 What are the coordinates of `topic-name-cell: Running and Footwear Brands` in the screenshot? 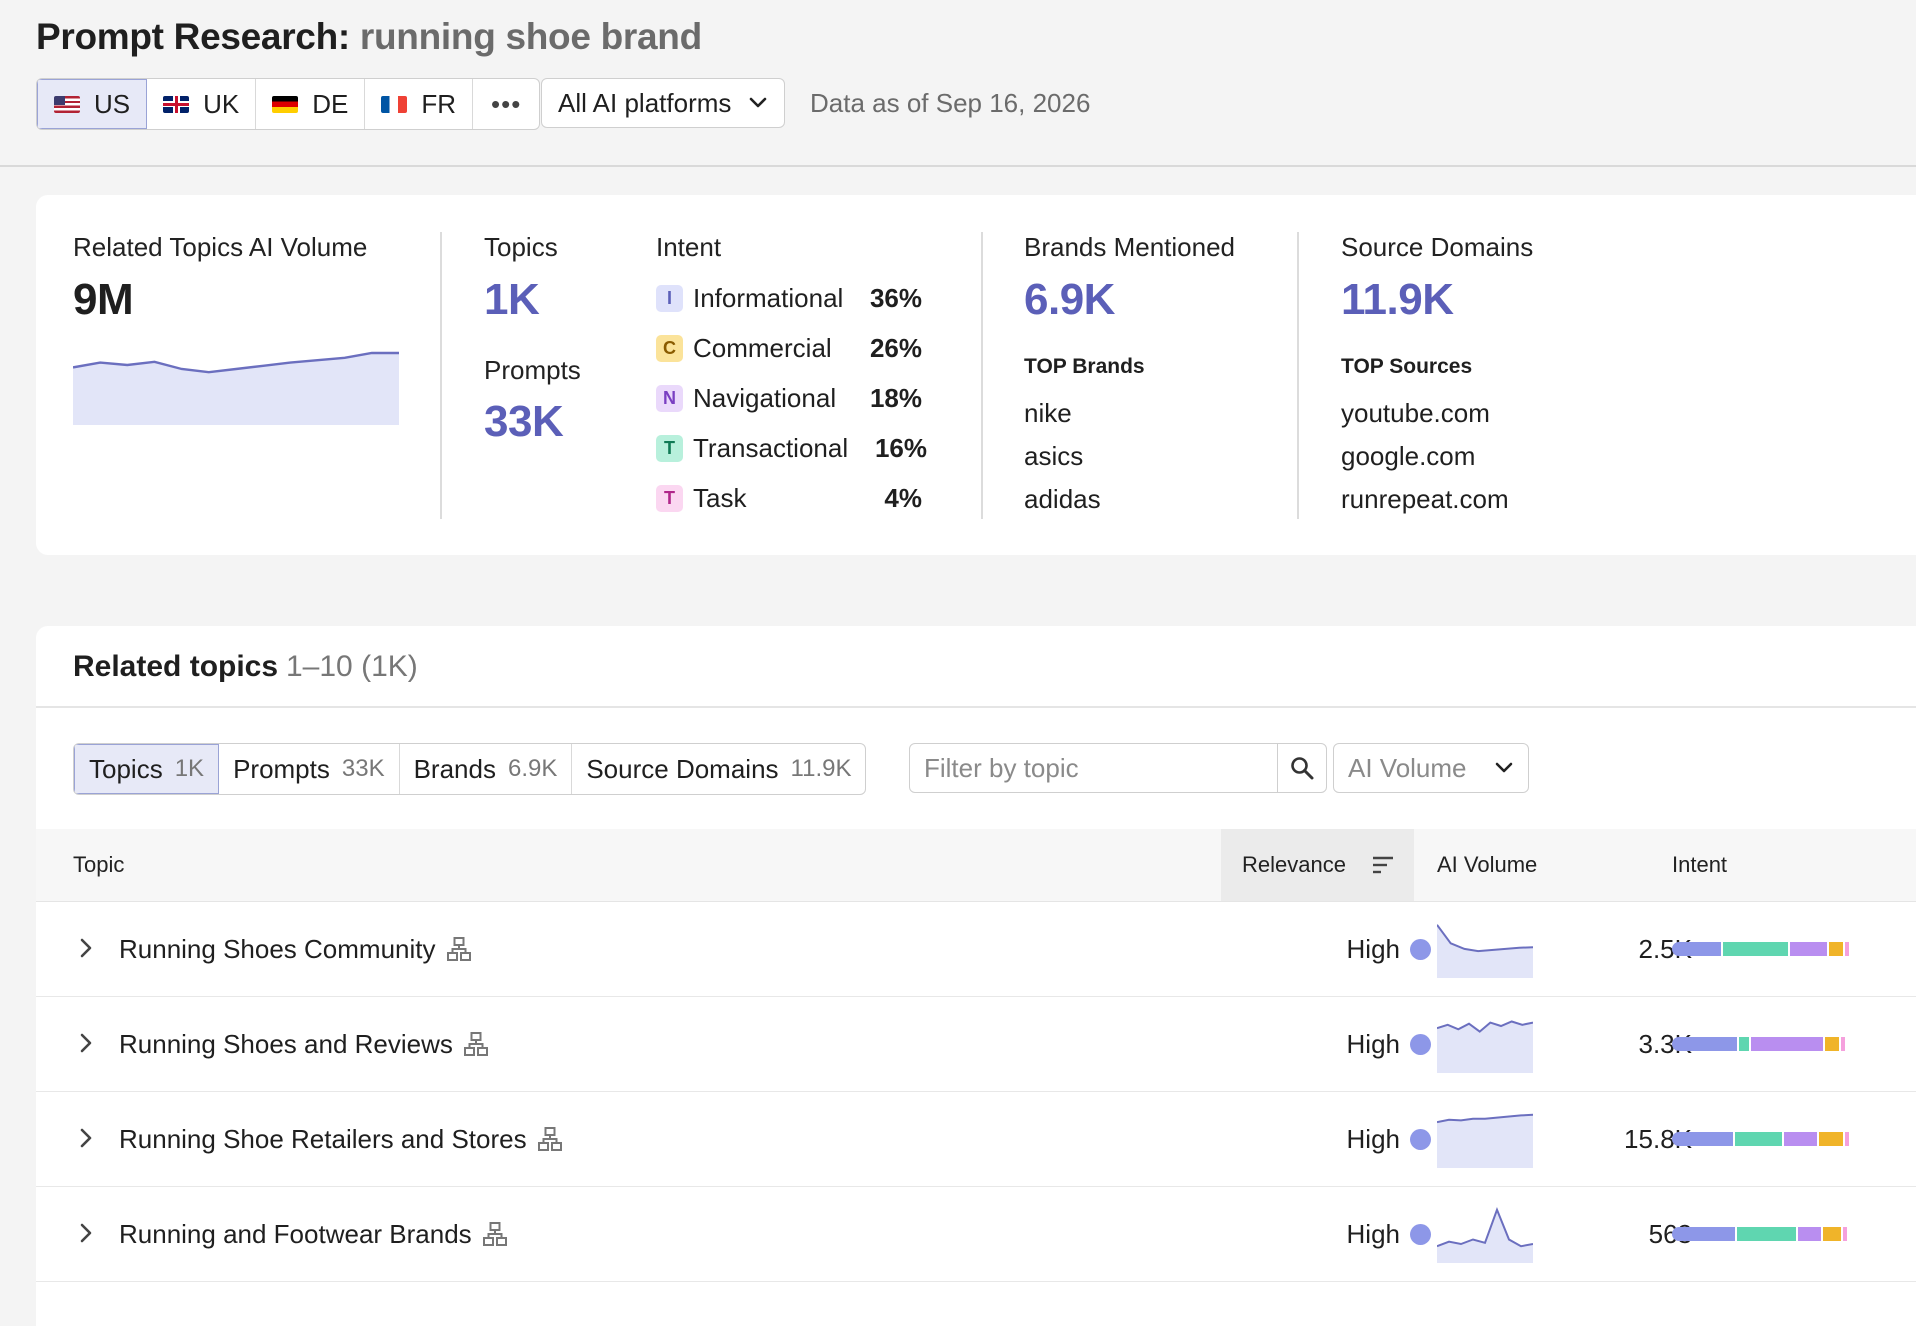 It's located at (313, 1234).